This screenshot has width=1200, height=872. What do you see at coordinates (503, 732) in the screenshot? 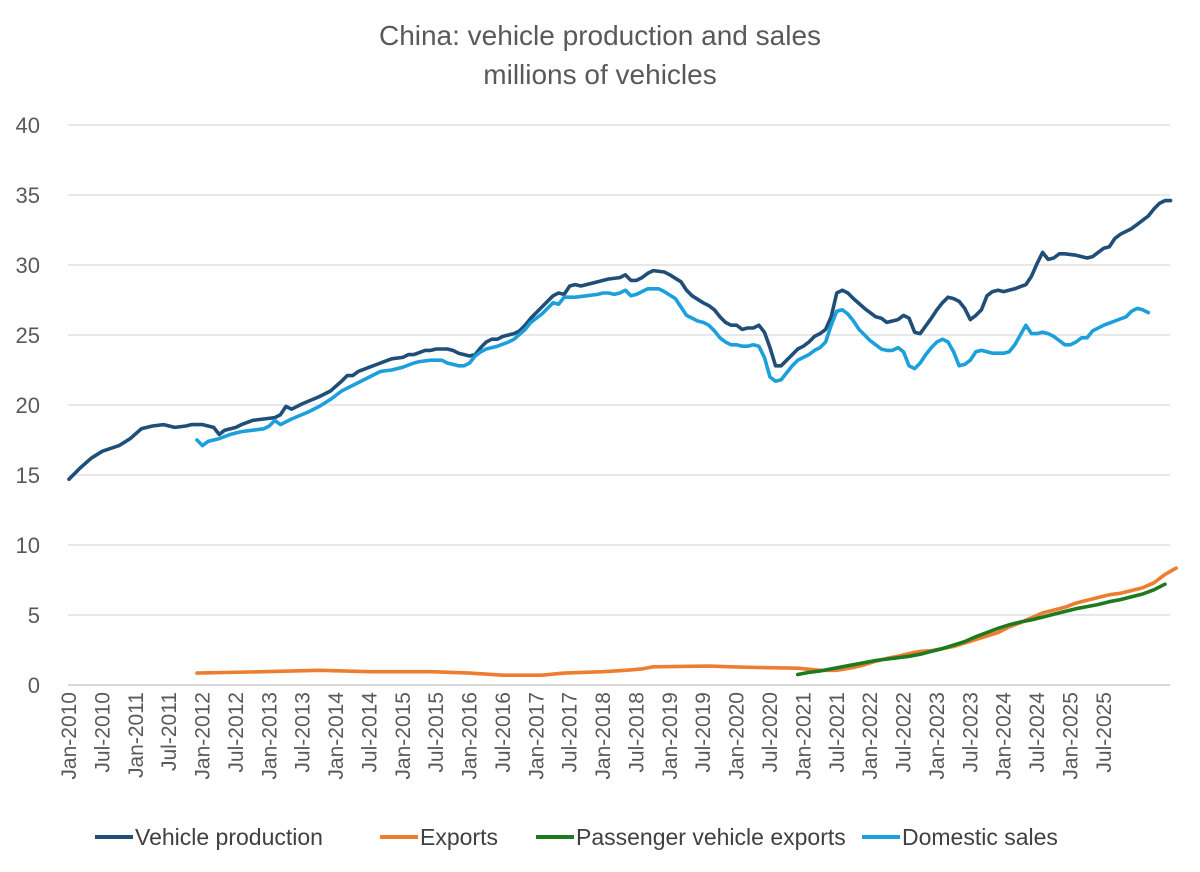
I see `x-tick-label: Jul-2016` at bounding box center [503, 732].